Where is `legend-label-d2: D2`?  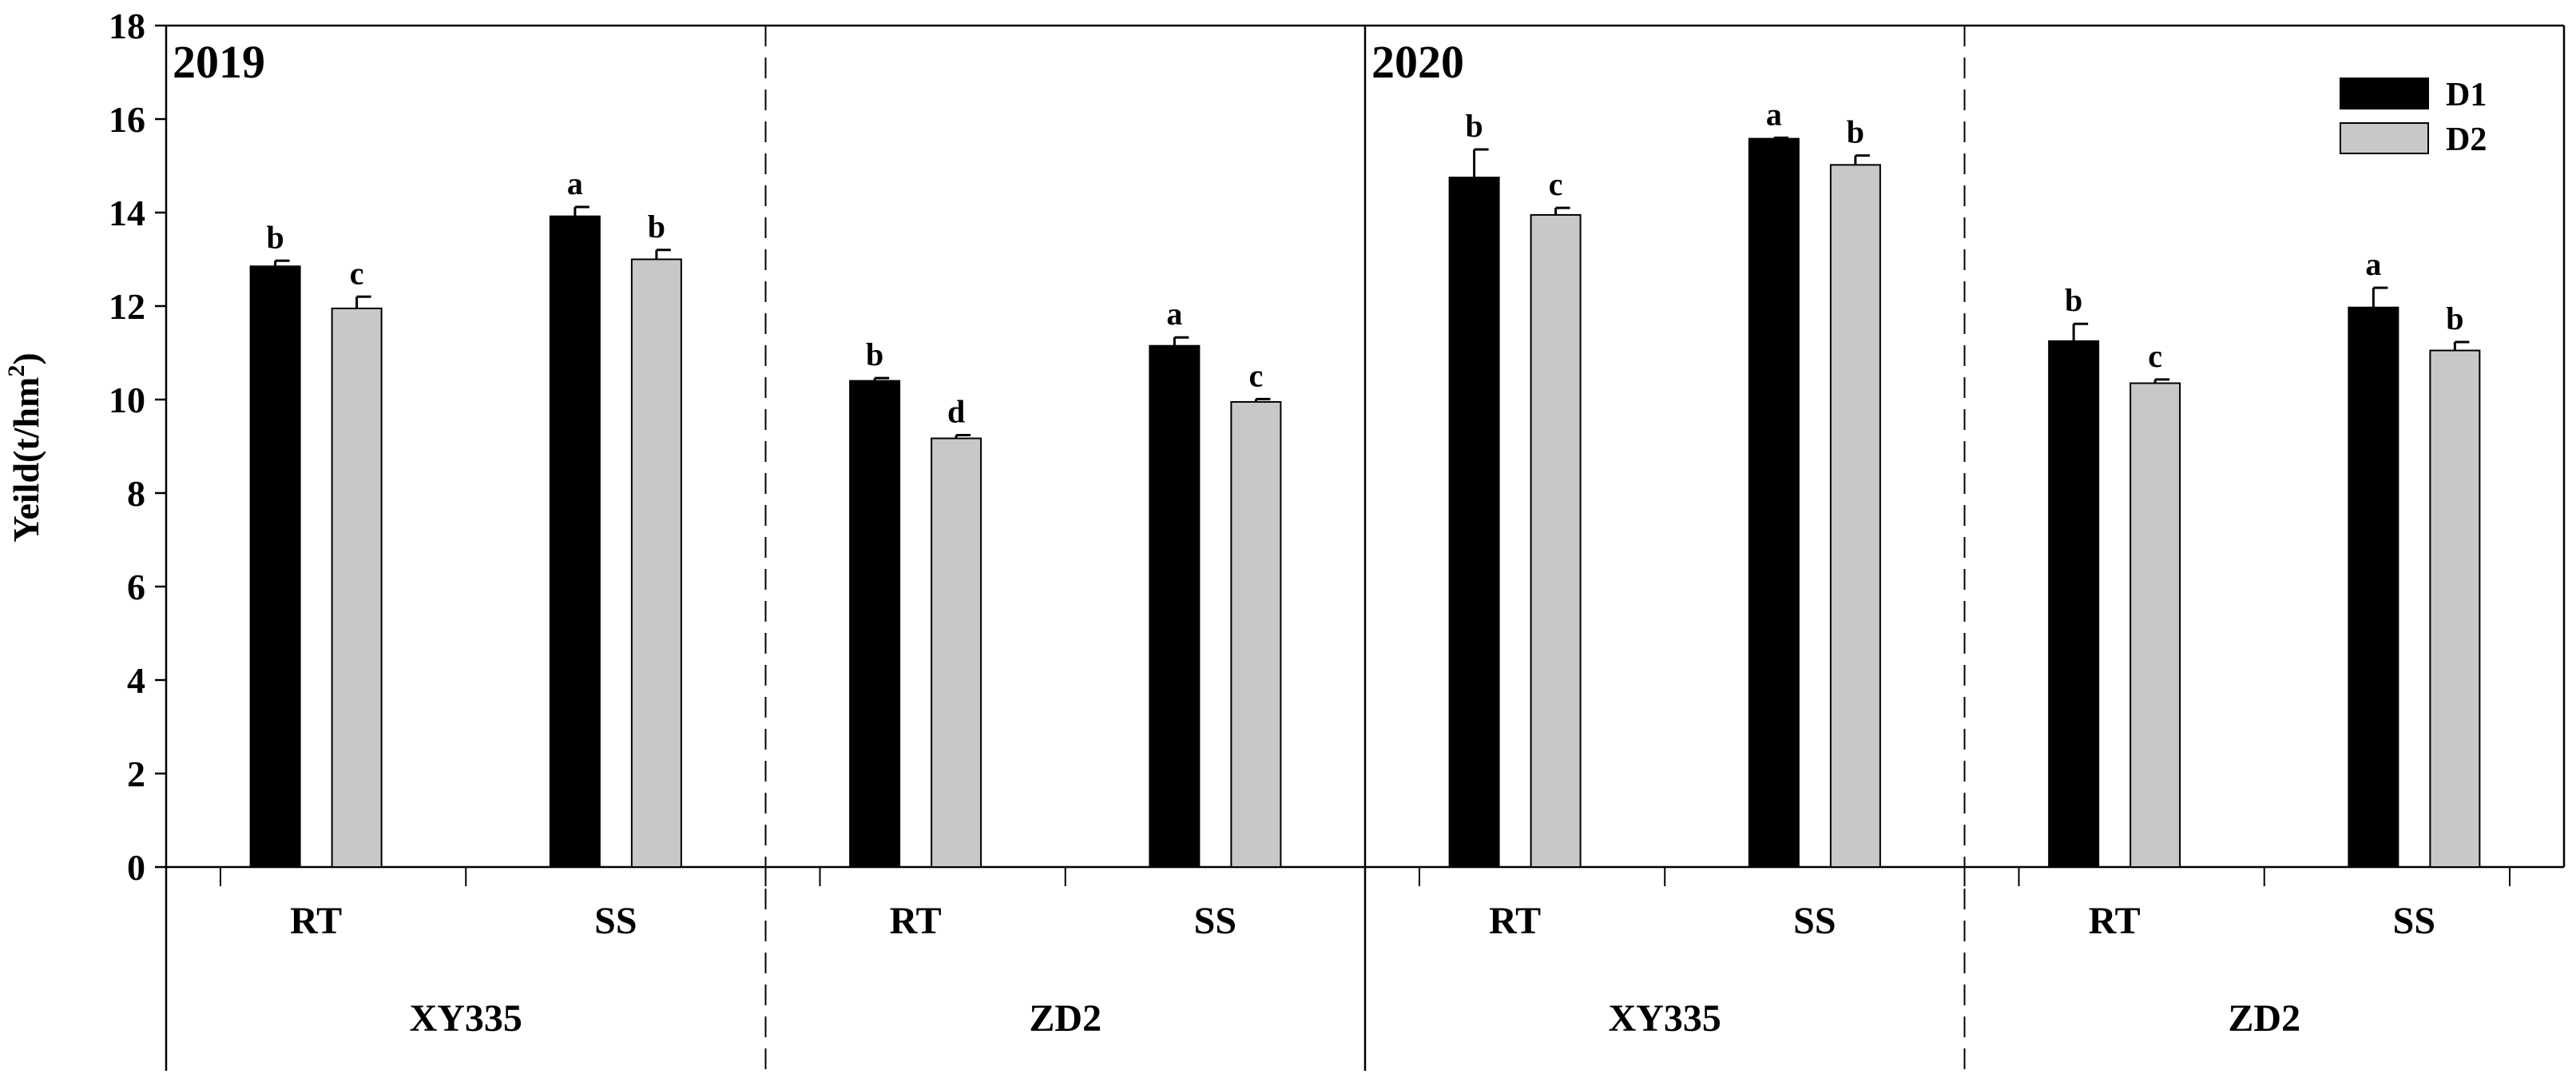 legend-label-d2: D2 is located at coordinates (2466, 140).